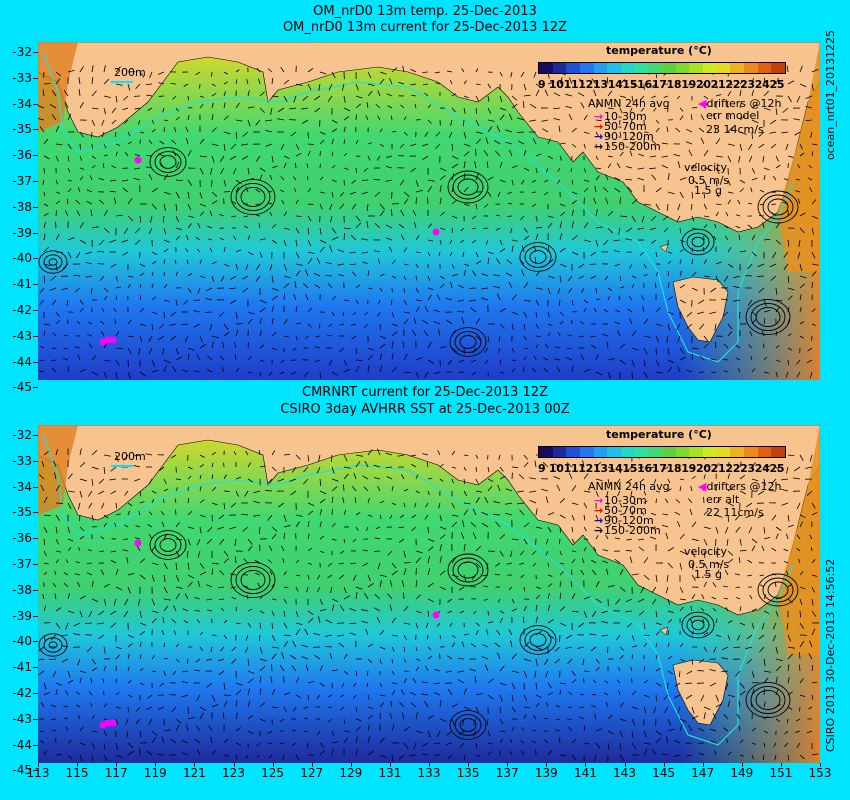 The width and height of the screenshot is (850, 800). Describe the element at coordinates (624, 520) in the screenshot. I see `depth-legend-row: →90-120m` at that location.